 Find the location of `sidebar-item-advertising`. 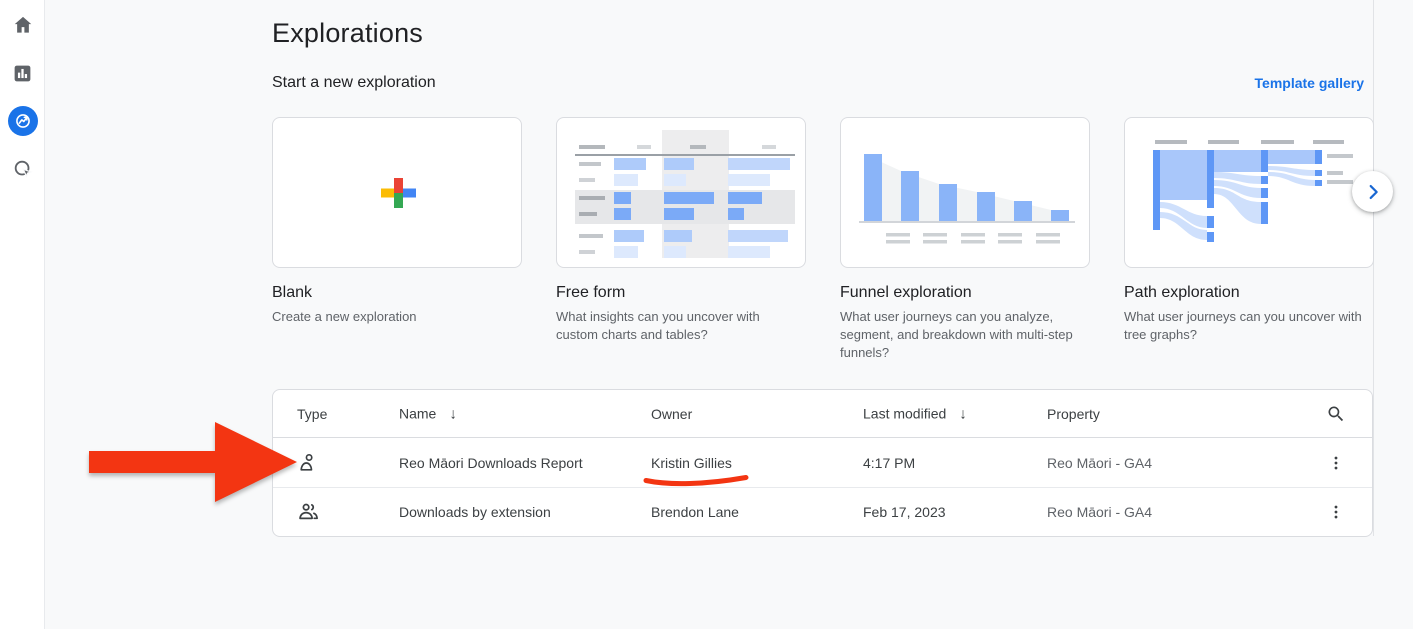

sidebar-item-advertising is located at coordinates (22, 169).